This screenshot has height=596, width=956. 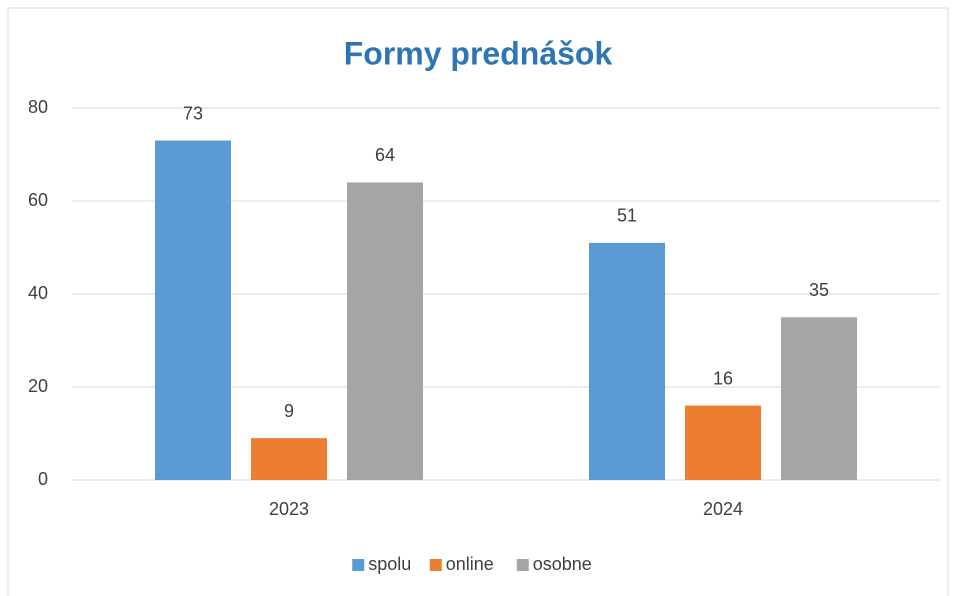 I want to click on y-tick-label: 60, so click(x=38, y=200).